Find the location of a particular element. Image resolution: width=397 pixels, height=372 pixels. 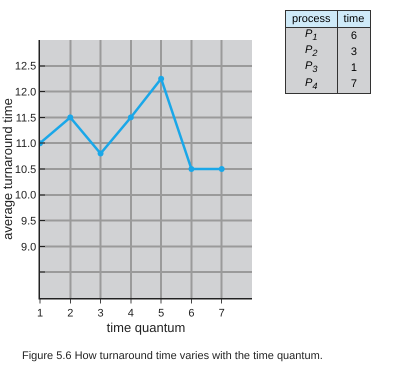

text: process is located at coordinates (312, 19).